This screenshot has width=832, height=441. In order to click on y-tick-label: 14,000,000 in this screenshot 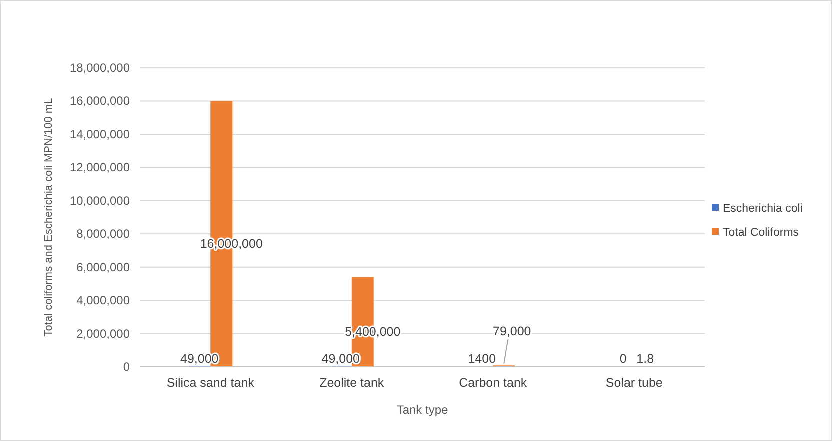, I will do `click(100, 134)`.